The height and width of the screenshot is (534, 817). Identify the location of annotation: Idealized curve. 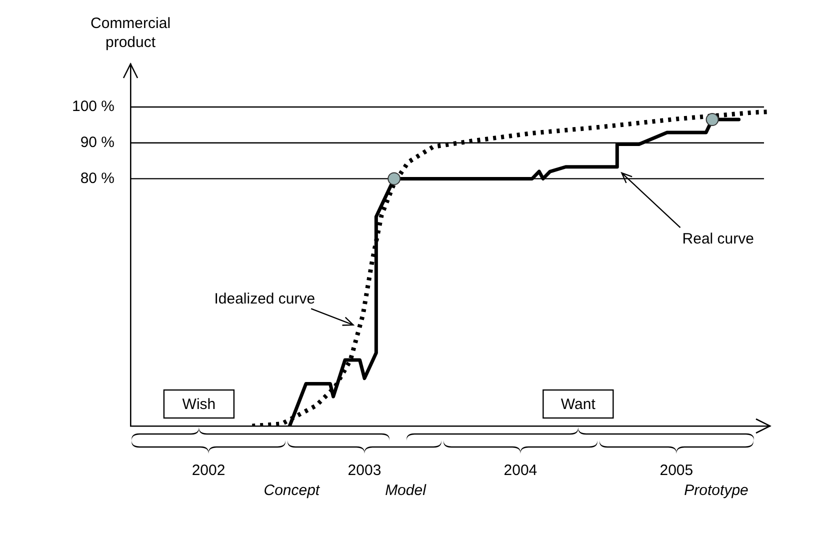
(265, 299).